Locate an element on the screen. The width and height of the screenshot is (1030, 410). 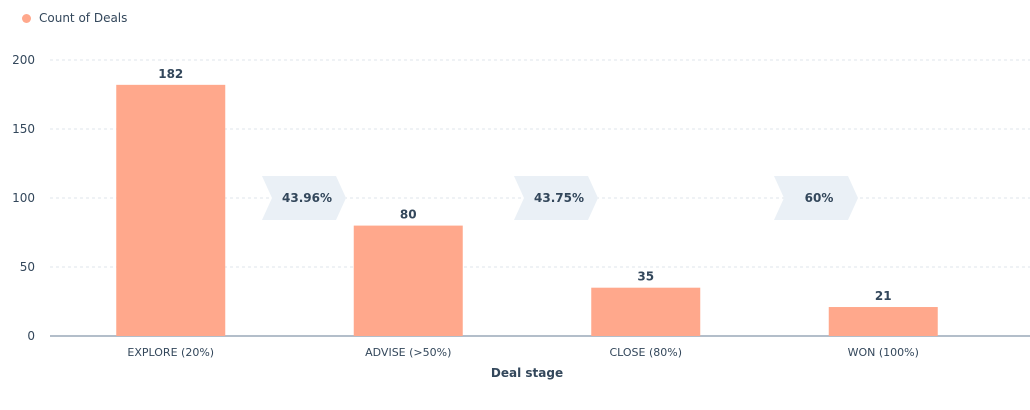
bar-value-label: 182 is located at coordinates (170, 74).